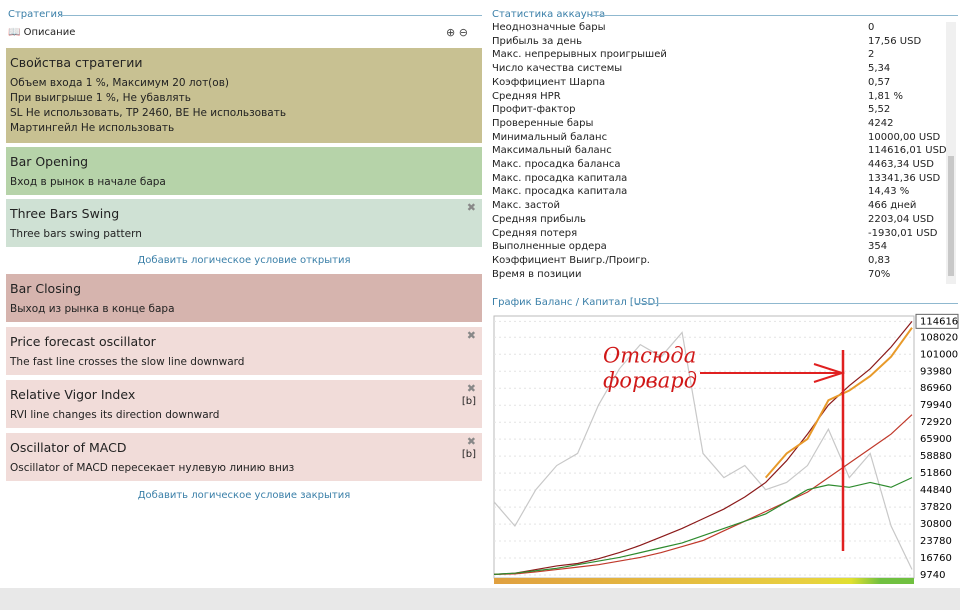  What do you see at coordinates (539, 219) in the screenshot?
I see `stat-name: Средняя прибыль` at bounding box center [539, 219].